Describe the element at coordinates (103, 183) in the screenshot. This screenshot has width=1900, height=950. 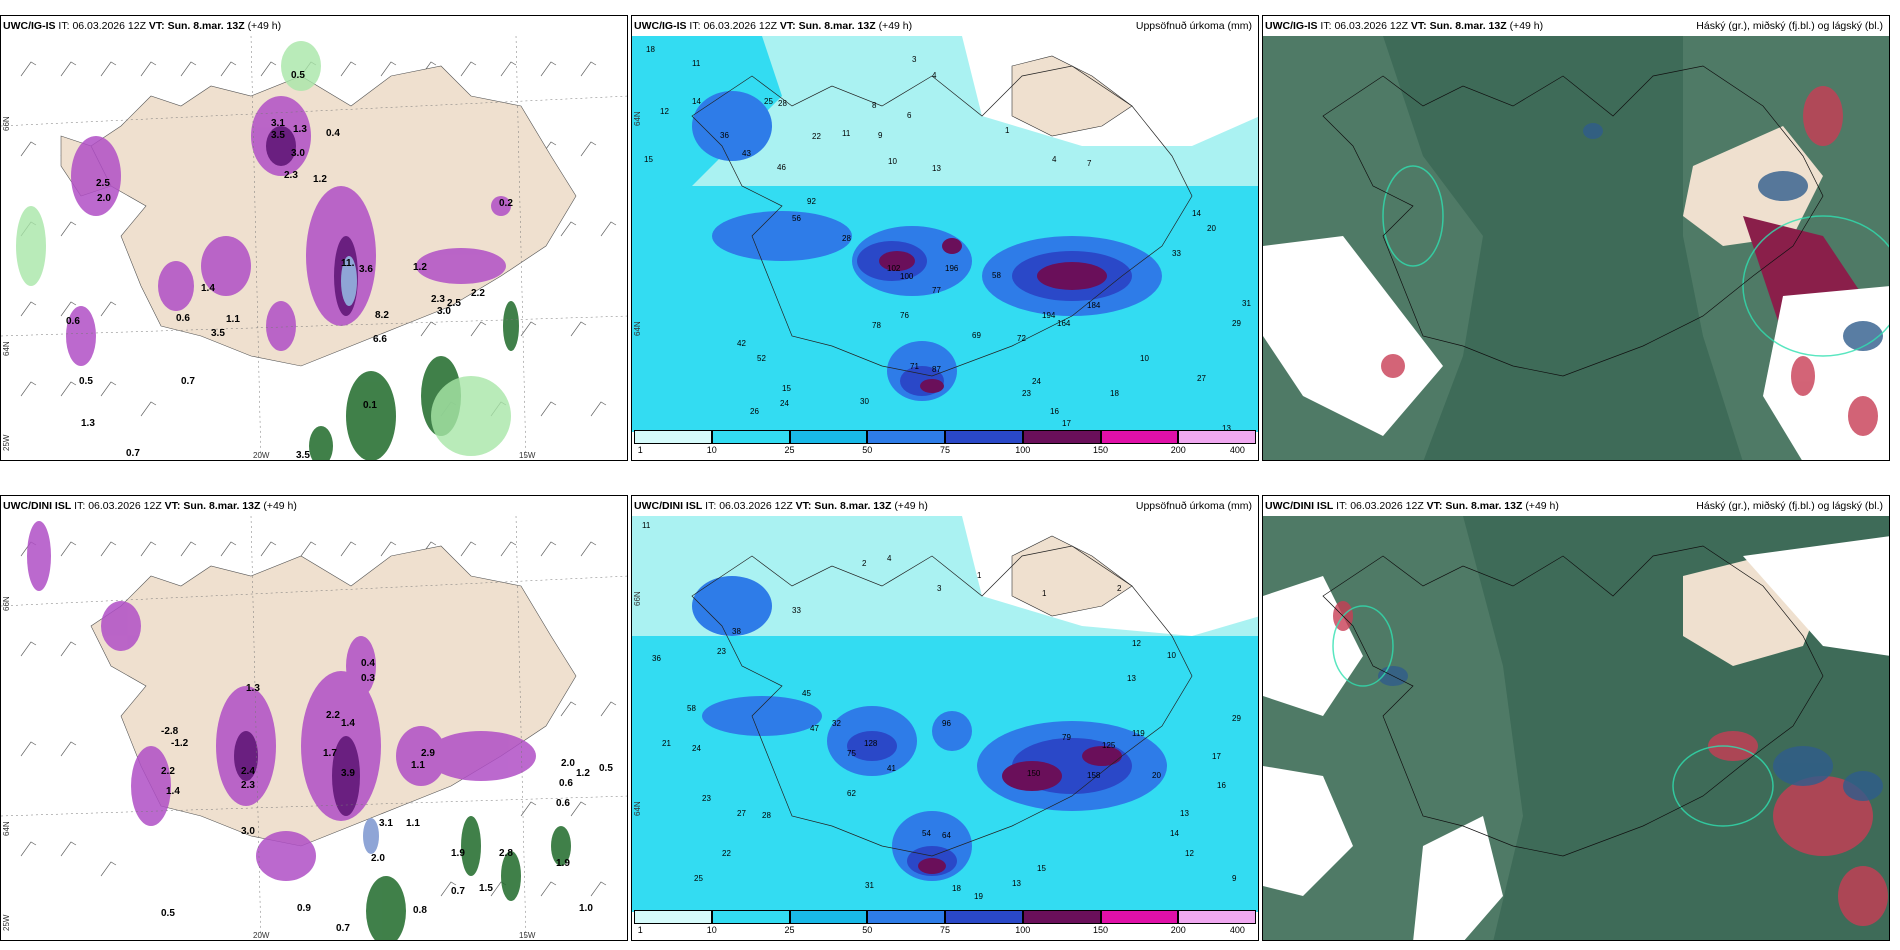
I see `svg-text: 2.5` at that location.